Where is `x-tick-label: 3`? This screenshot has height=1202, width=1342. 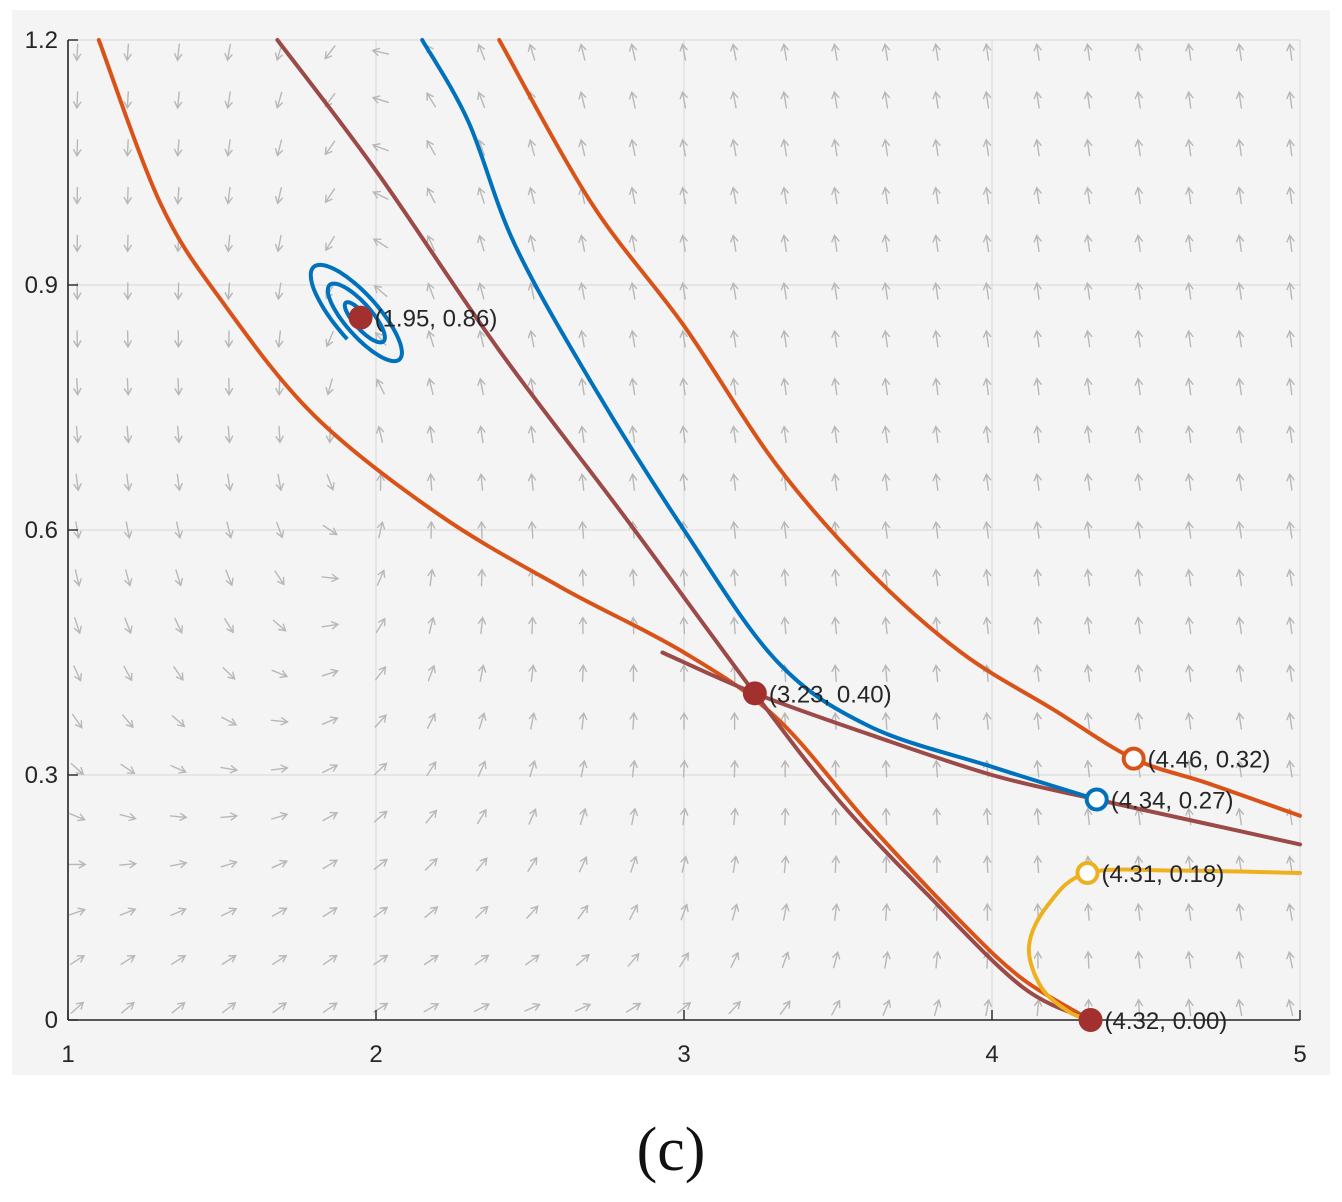 x-tick-label: 3 is located at coordinates (683, 1054).